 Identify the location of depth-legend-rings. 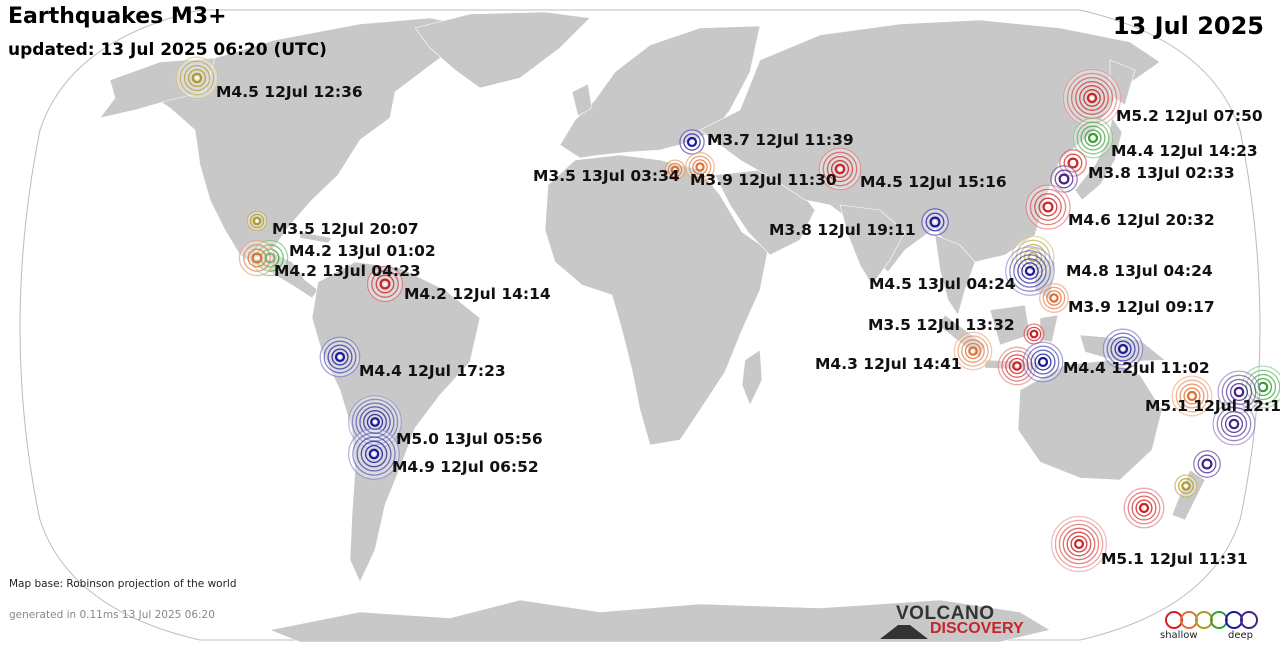
(1211, 620).